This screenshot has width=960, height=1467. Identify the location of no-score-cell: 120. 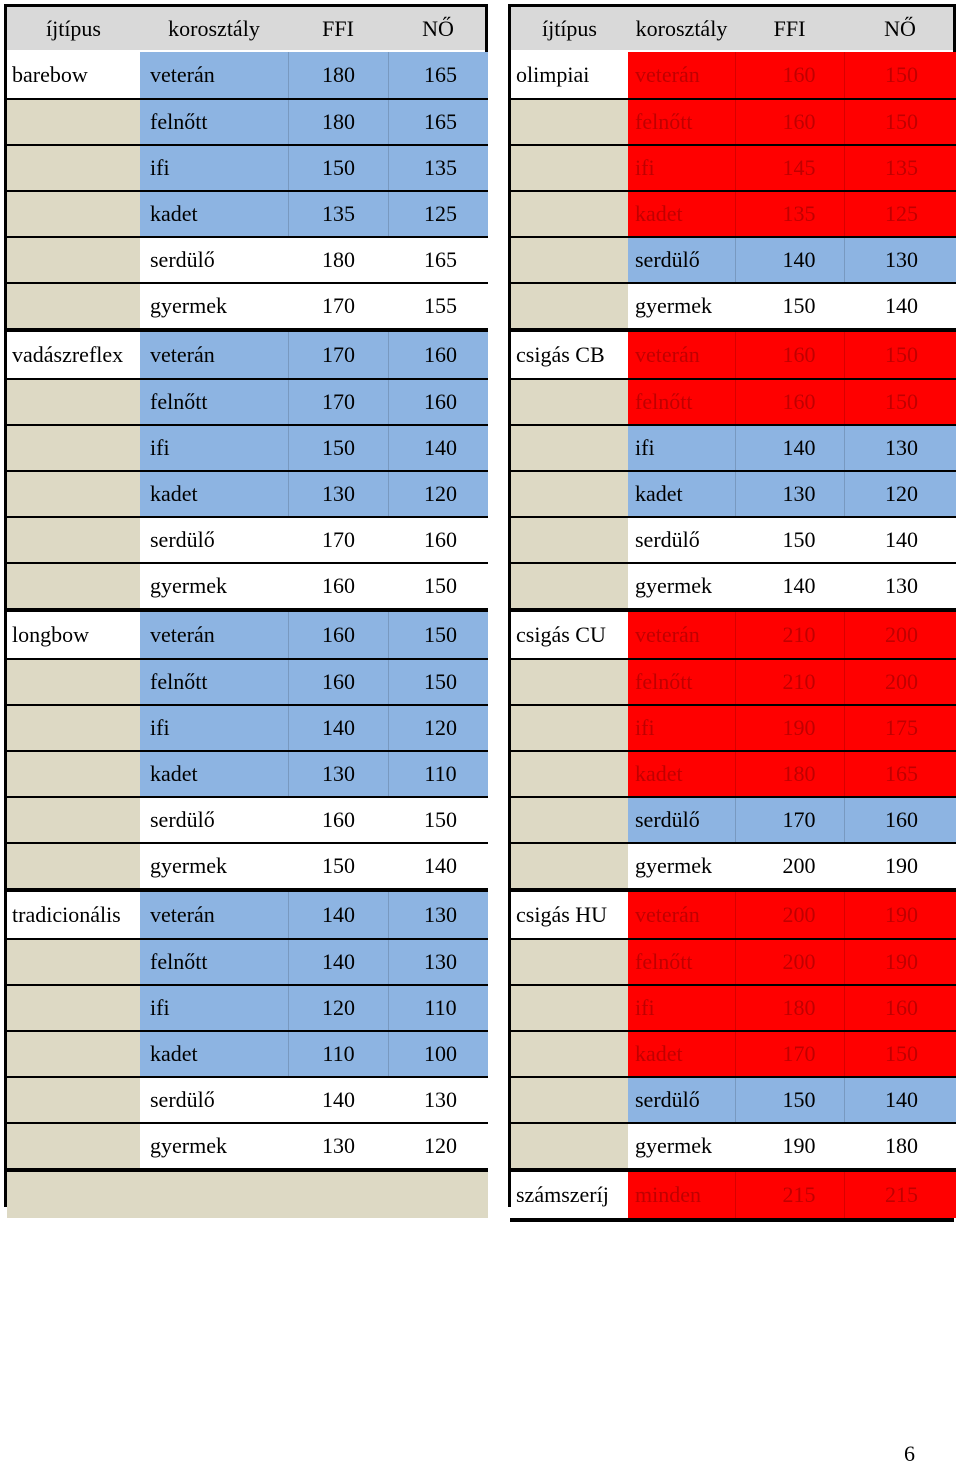
(438, 1146).